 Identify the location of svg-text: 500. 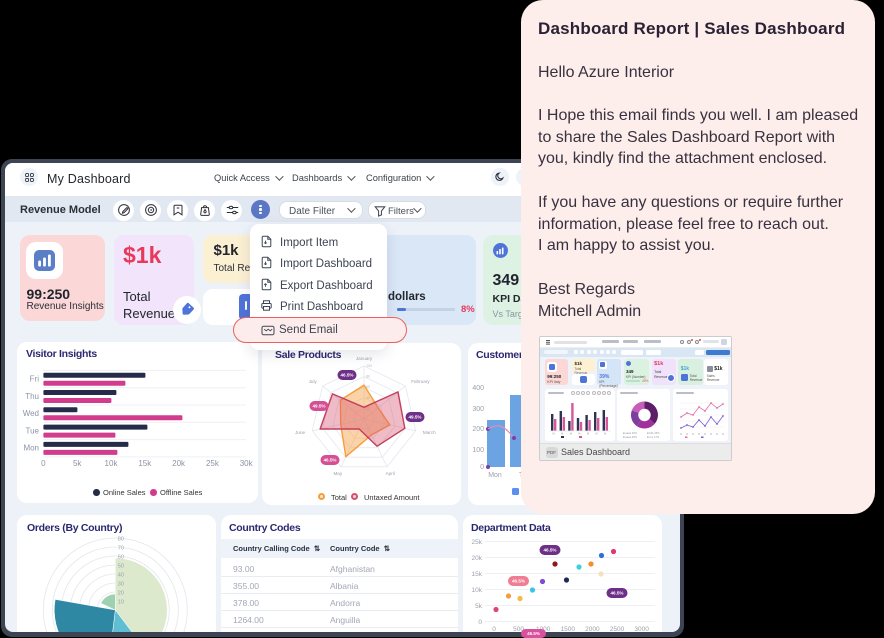
(518, 629).